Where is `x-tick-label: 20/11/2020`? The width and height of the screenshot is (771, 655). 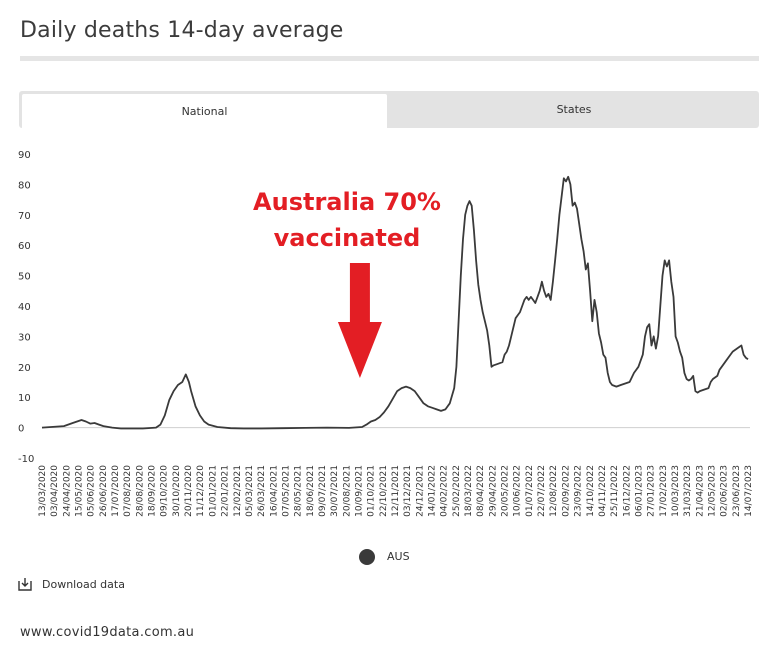 x-tick-label: 20/11/2020 is located at coordinates (189, 491).